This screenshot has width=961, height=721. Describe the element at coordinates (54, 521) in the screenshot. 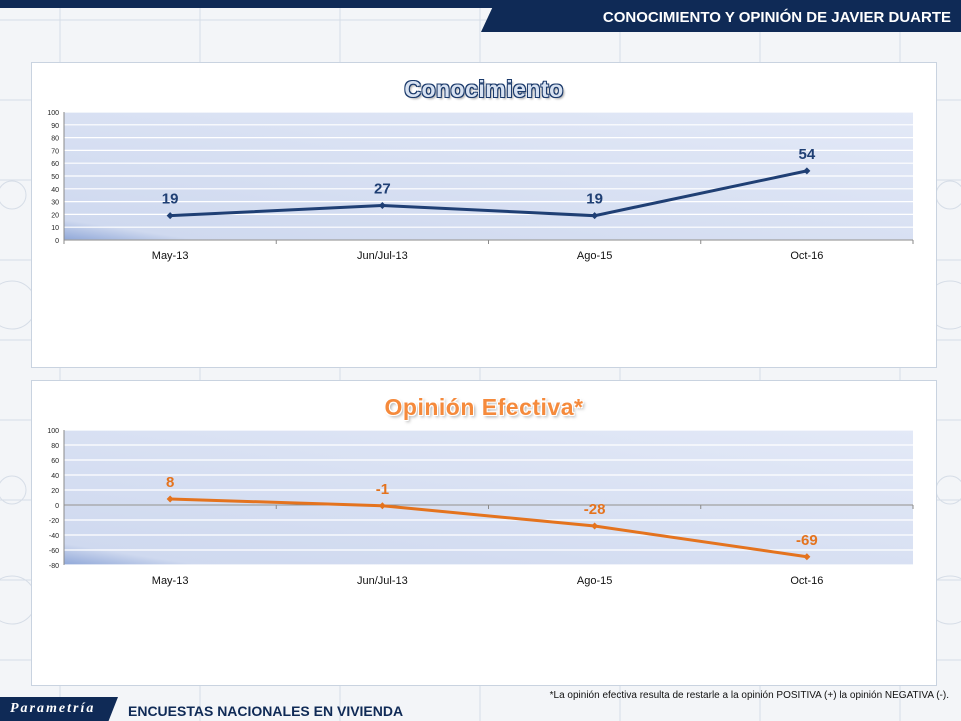

I see `y-tick-label: -20` at that location.